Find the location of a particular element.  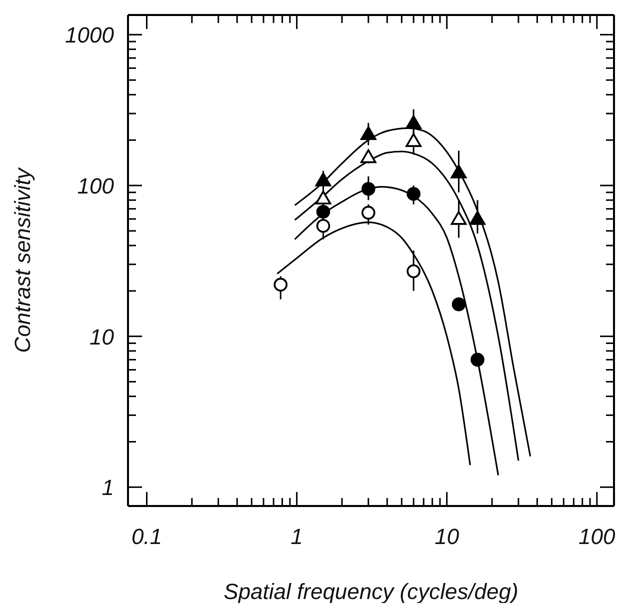

y-tick-label: 1000 is located at coordinates (90, 35).